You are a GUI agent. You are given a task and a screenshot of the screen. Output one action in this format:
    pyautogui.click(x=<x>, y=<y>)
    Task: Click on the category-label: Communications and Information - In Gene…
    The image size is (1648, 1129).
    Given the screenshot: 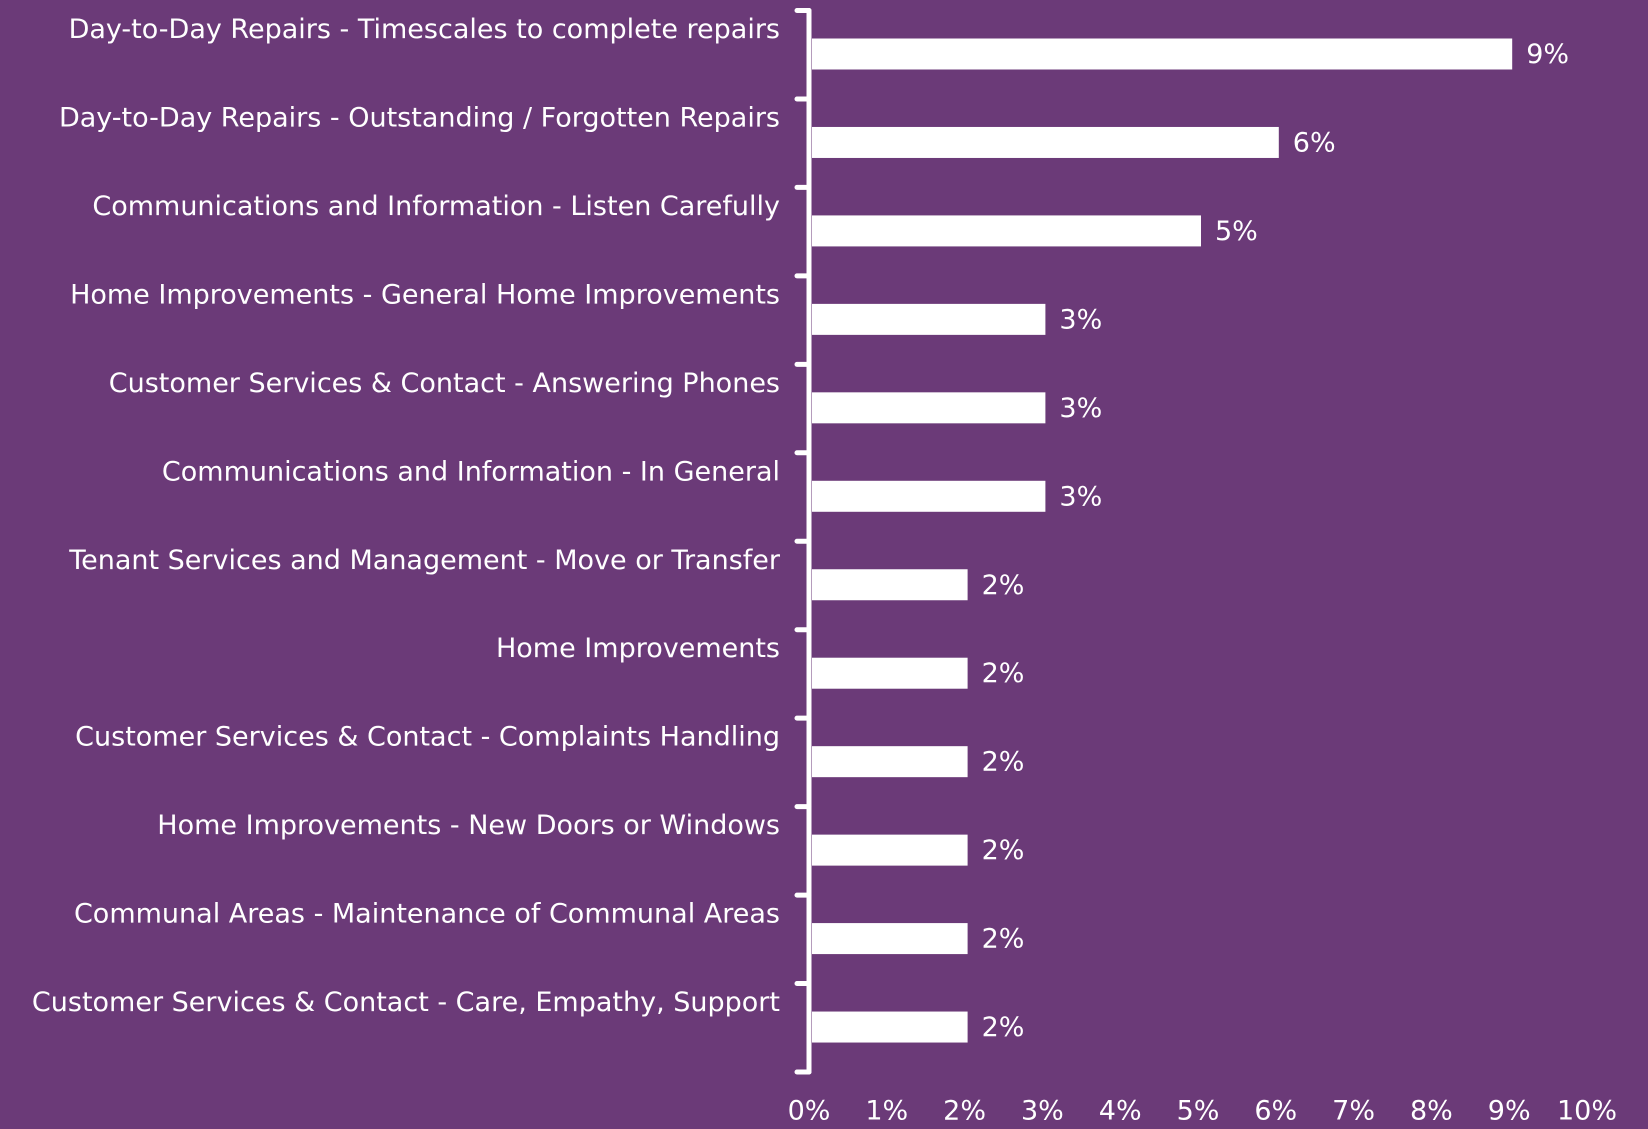 What is the action you would take?
    pyautogui.click(x=471, y=471)
    